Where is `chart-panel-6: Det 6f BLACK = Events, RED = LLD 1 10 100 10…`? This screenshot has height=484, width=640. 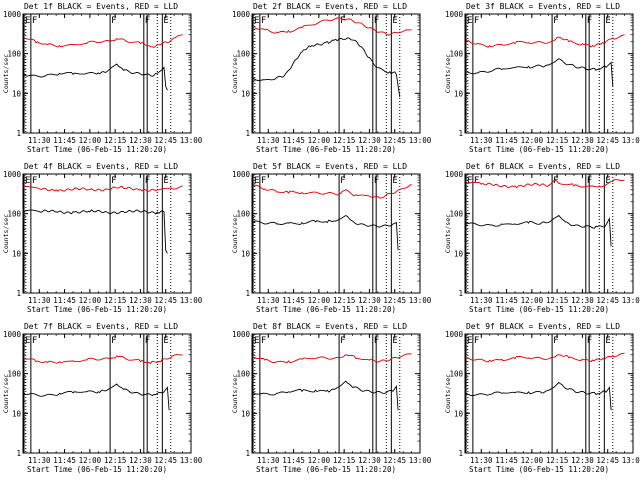
chart-panel-6: Det 6f BLACK = Events, RED = LLD 1 10 100 10… is located at coordinates (542, 238).